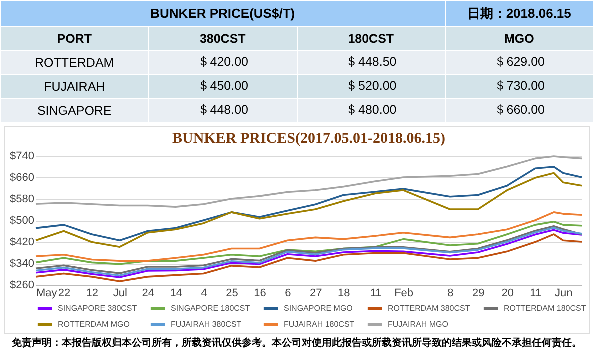 Image resolution: width=594 pixels, height=352 pixels. What do you see at coordinates (176, 294) in the screenshot?
I see `x-tick-label: 14` at bounding box center [176, 294].